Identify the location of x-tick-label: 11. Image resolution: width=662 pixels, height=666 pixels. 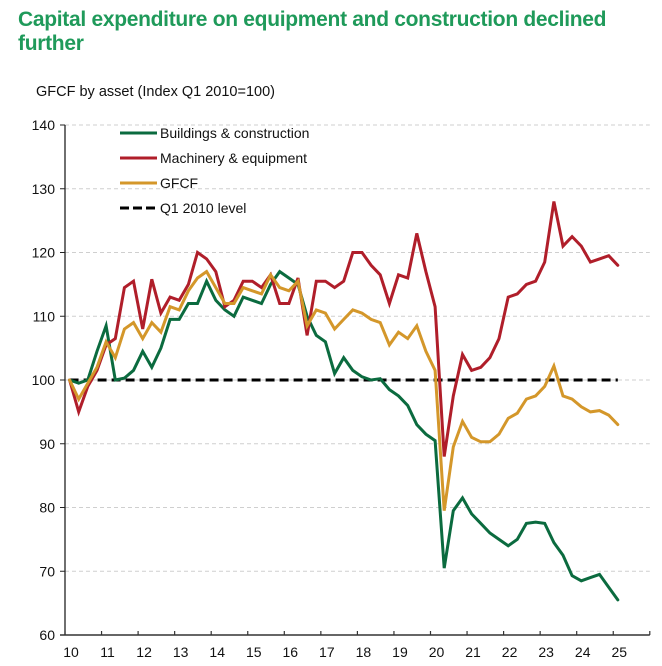
(107, 652).